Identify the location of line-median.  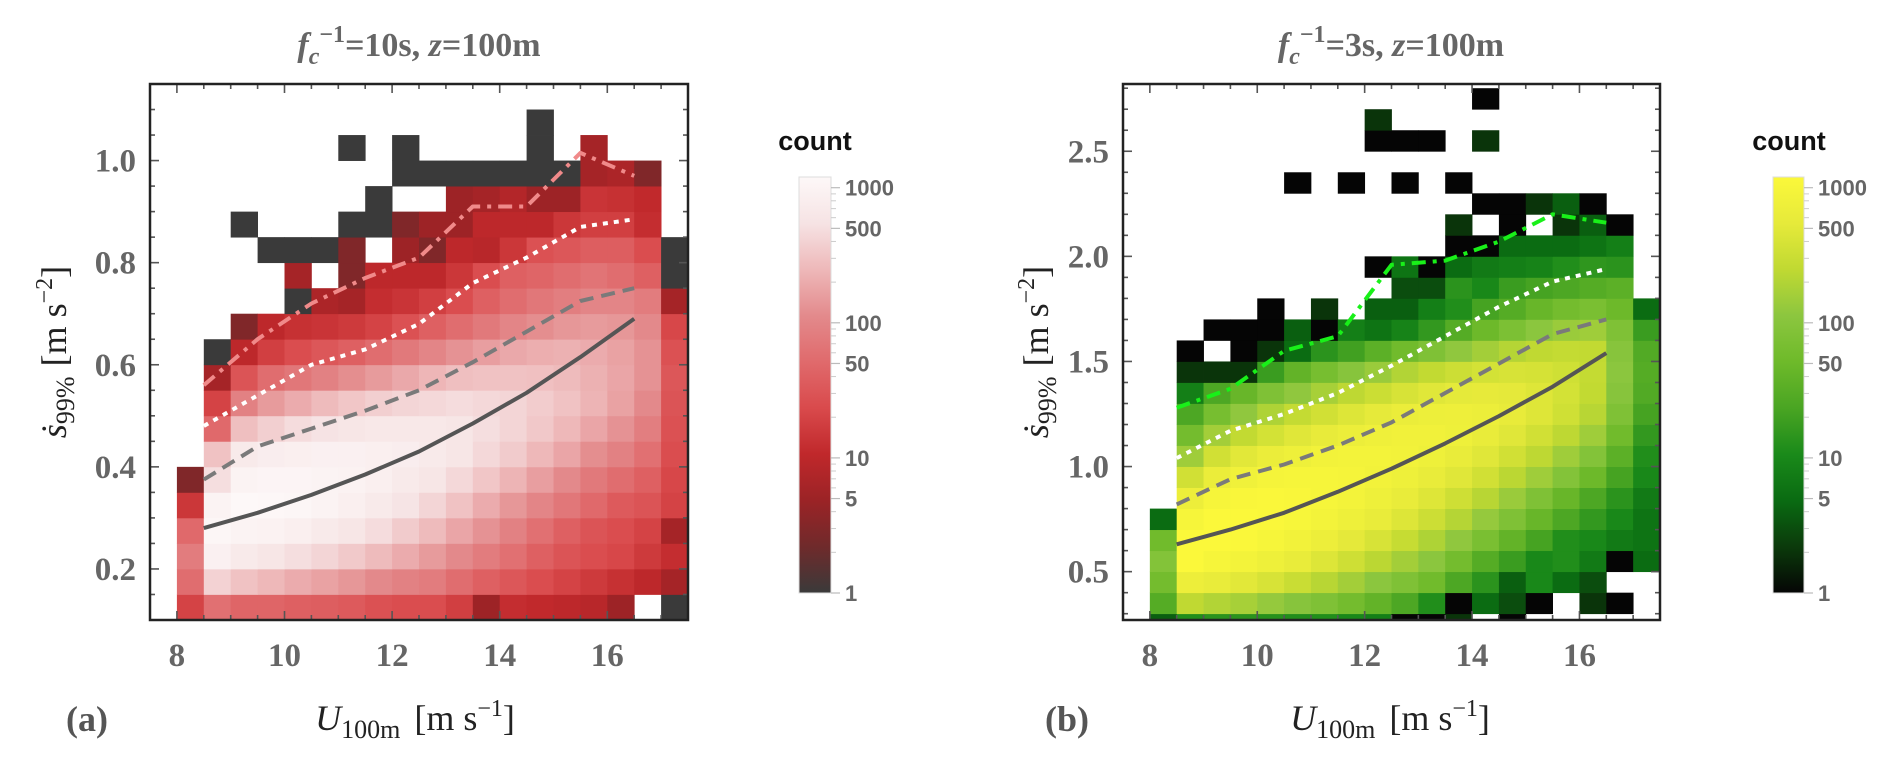
(419, 424).